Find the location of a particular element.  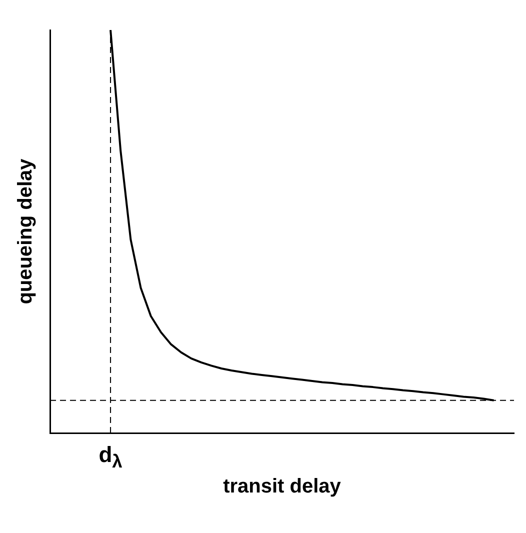

y-axis-title: queueing delay is located at coordinates (25, 231).